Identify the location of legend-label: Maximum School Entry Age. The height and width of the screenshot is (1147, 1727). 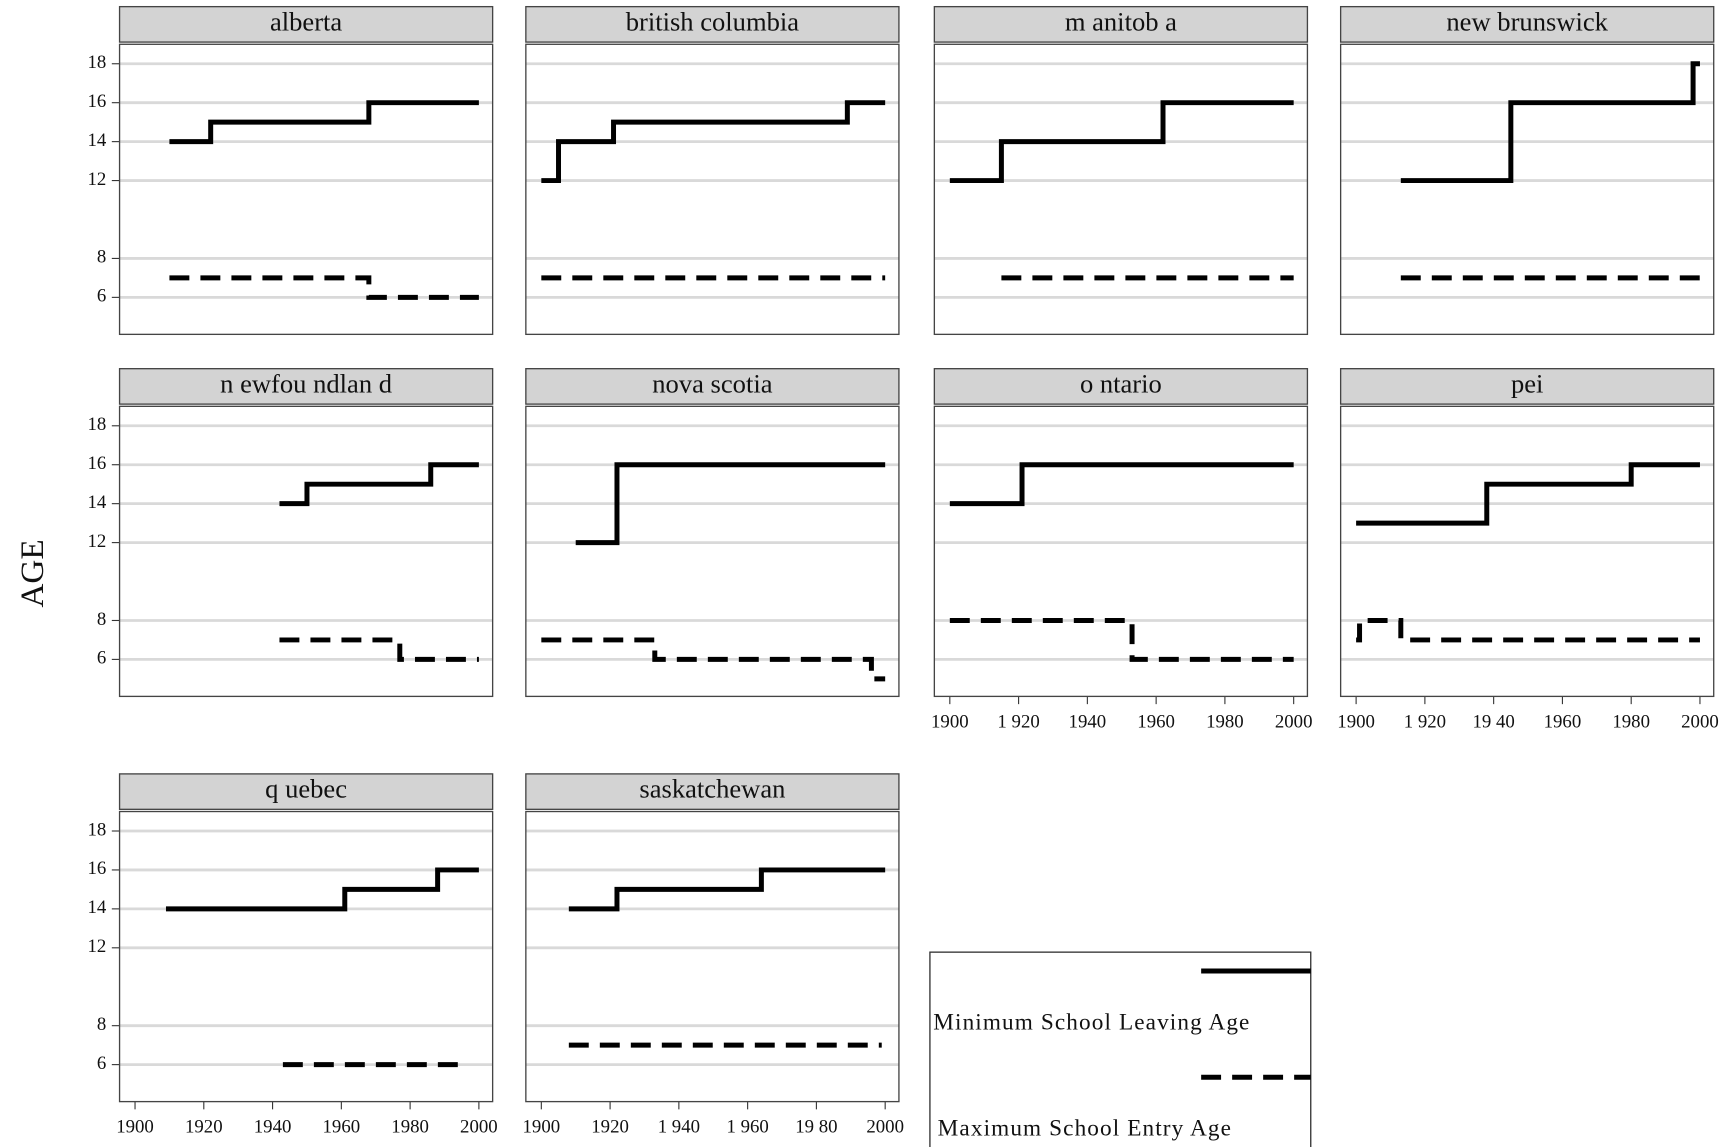
(1085, 1129).